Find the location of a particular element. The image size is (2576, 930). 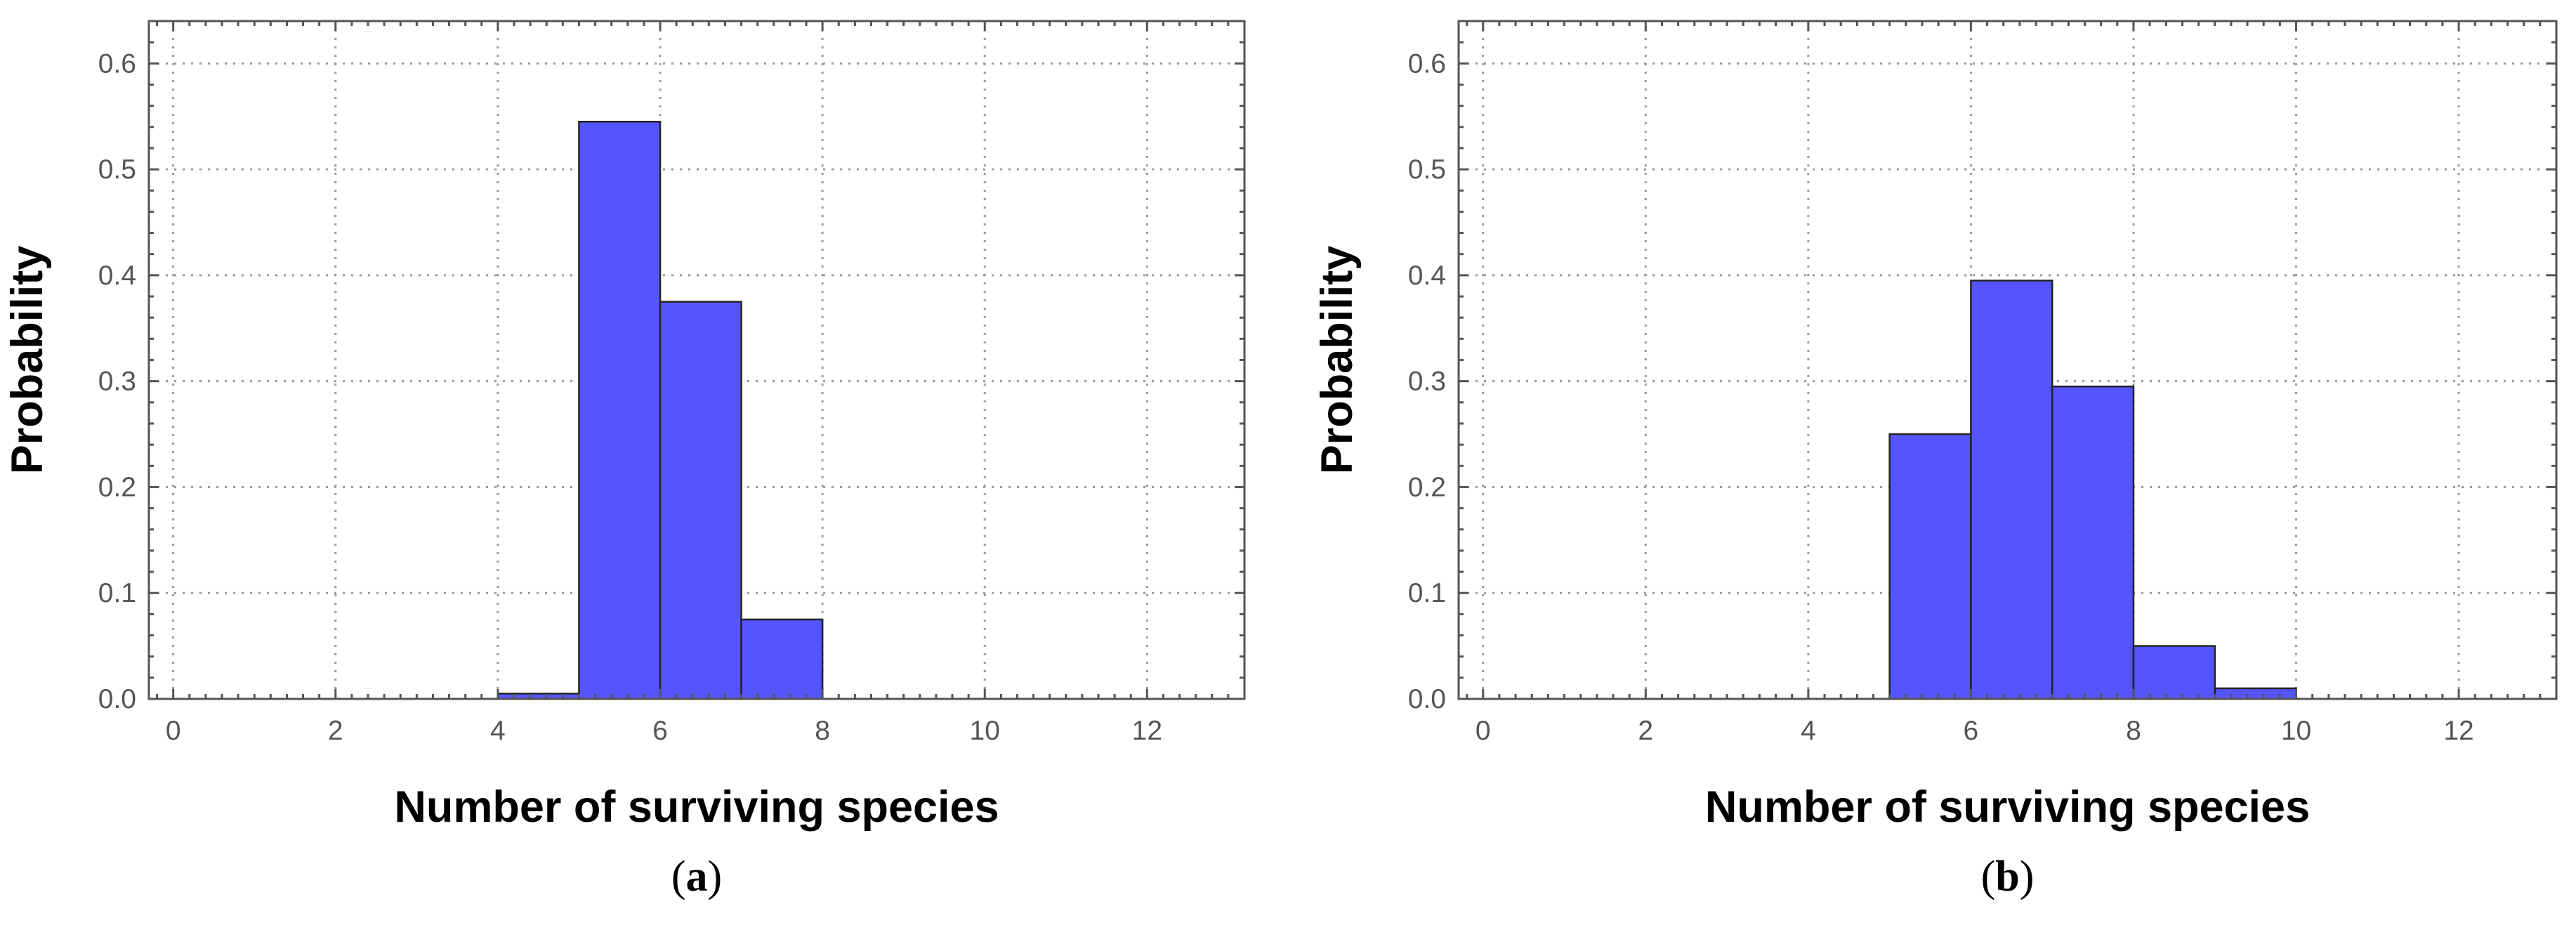

panel-caption: (b) is located at coordinates (2008, 876).